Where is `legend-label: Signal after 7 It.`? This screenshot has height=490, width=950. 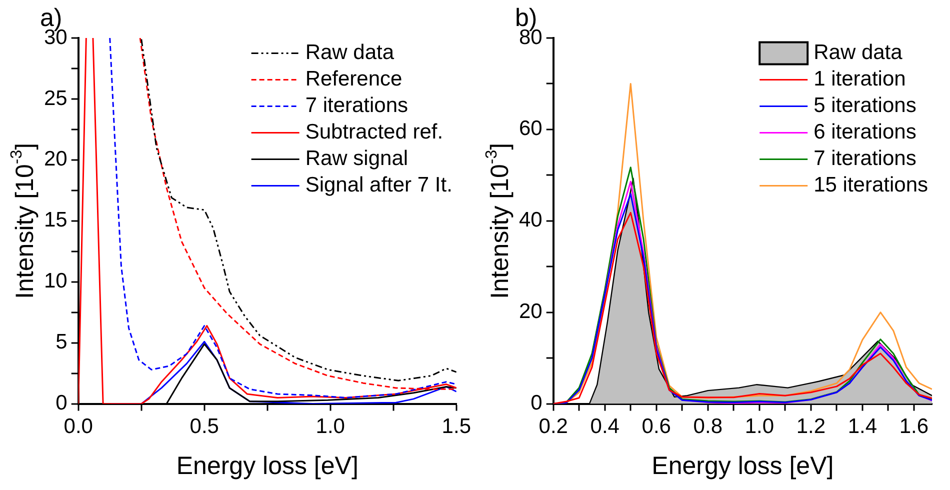
legend-label: Signal after 7 It. is located at coordinates (378, 185).